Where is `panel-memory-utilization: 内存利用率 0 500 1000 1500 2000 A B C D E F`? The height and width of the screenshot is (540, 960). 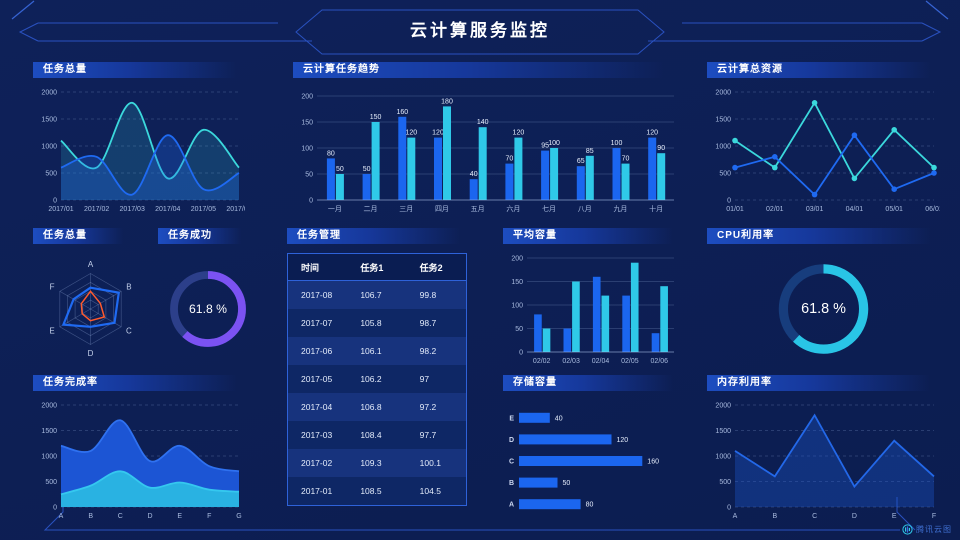 panel-memory-utilization: 内存利用率 0 500 1000 1500 2000 A B C D E F is located at coordinates (823, 449).